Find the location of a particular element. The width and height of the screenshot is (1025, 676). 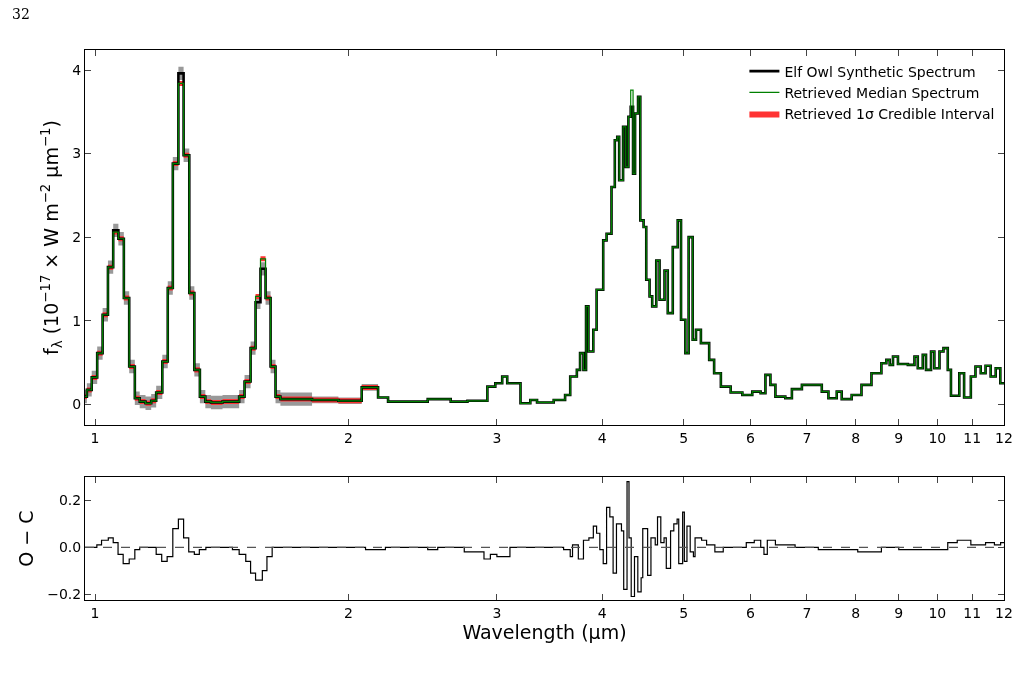

y-tick-label: 4 is located at coordinates (77, 69).